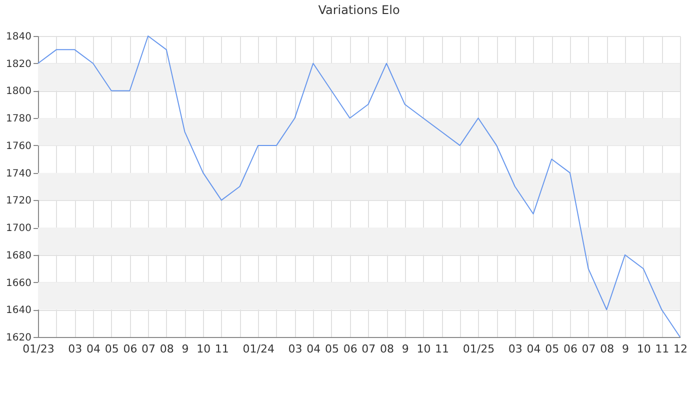 The width and height of the screenshot is (700, 400). Describe the element at coordinates (19, 256) in the screenshot. I see `y-tick-label: 1680` at that location.